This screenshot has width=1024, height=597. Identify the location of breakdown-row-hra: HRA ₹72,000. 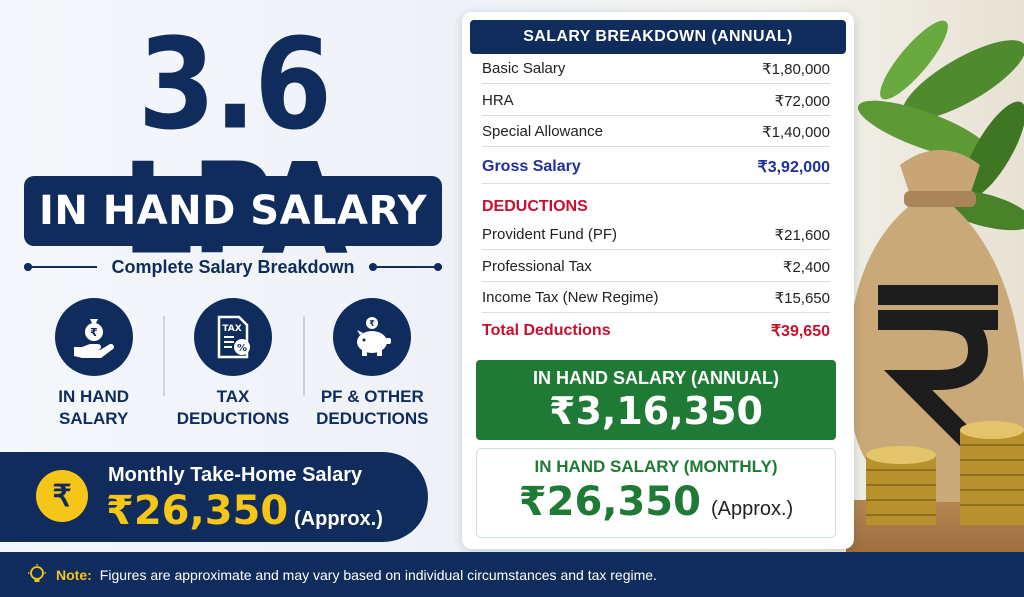
(656, 101).